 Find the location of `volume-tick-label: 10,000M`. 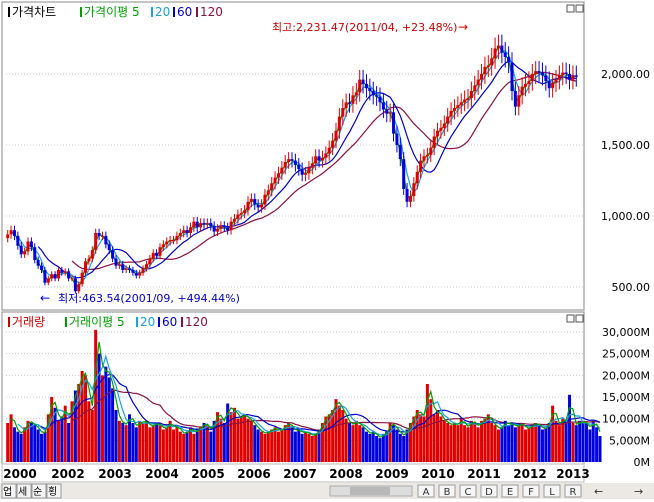

volume-tick-label: 10,000M is located at coordinates (626, 419).